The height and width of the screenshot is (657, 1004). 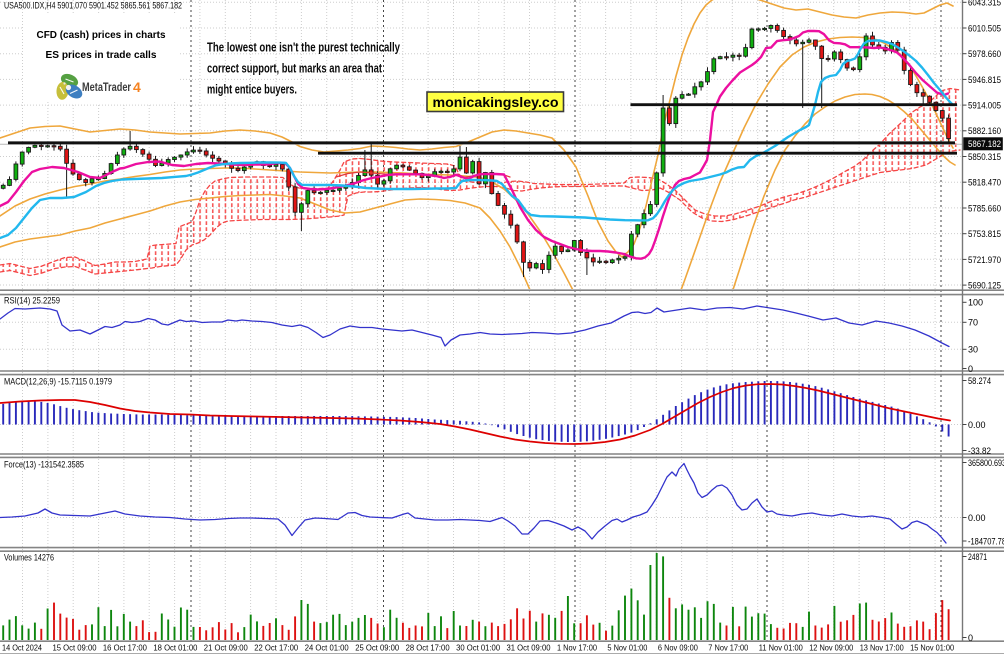 What do you see at coordinates (478, 648) in the screenshot?
I see `svg-text: 30 Oct 01:00` at bounding box center [478, 648].